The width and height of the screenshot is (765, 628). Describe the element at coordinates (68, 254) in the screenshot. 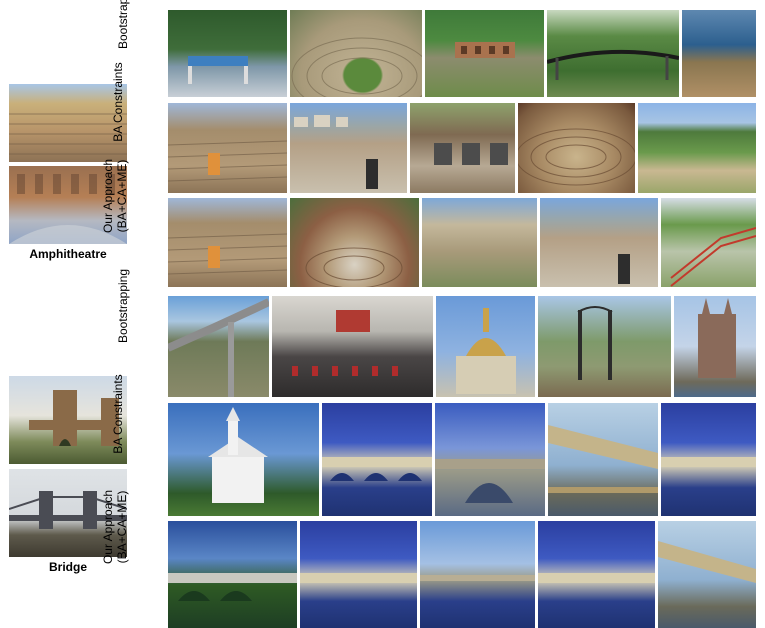

I see `class-label-amphitheatre: Amphitheatre` at that location.